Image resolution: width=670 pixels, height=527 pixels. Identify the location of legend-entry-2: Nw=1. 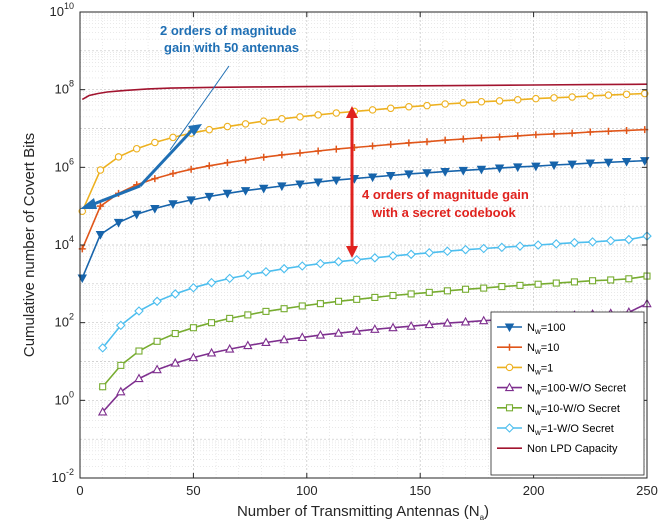
(525, 369).